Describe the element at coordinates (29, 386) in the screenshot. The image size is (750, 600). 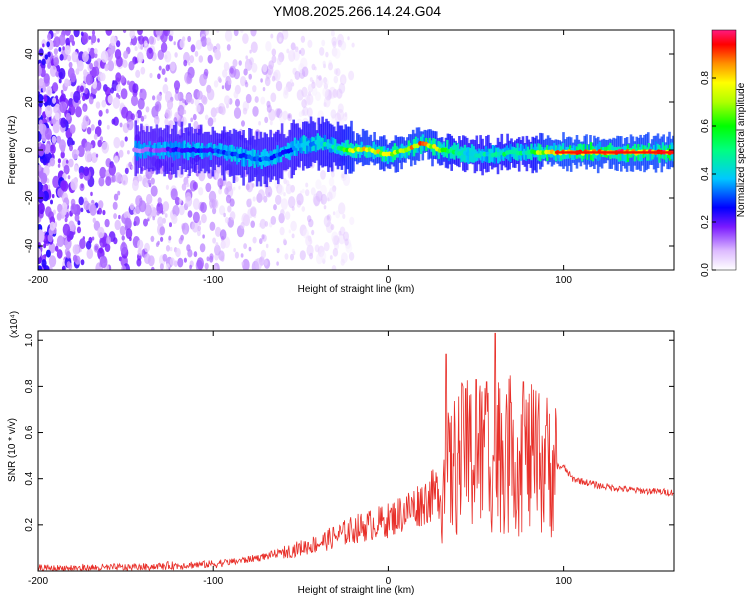
I see `y-tick-label: 0.8` at that location.